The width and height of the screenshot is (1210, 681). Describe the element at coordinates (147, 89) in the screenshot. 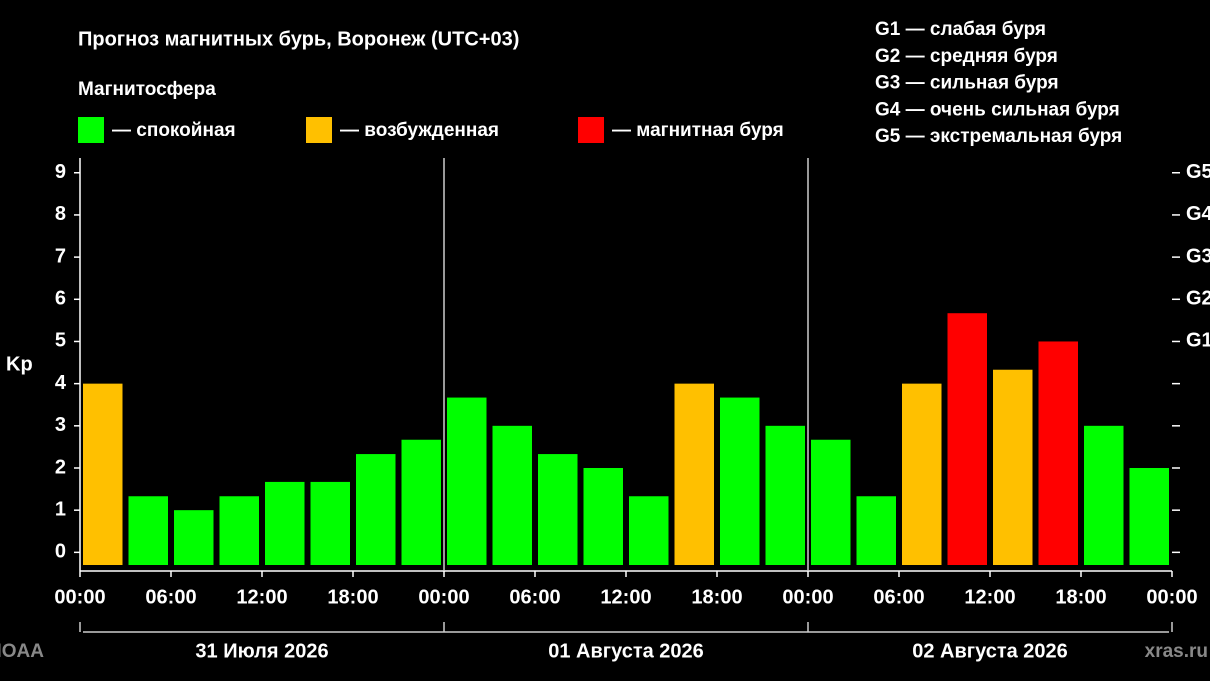

I see `legend-title: Магнитосфера` at that location.